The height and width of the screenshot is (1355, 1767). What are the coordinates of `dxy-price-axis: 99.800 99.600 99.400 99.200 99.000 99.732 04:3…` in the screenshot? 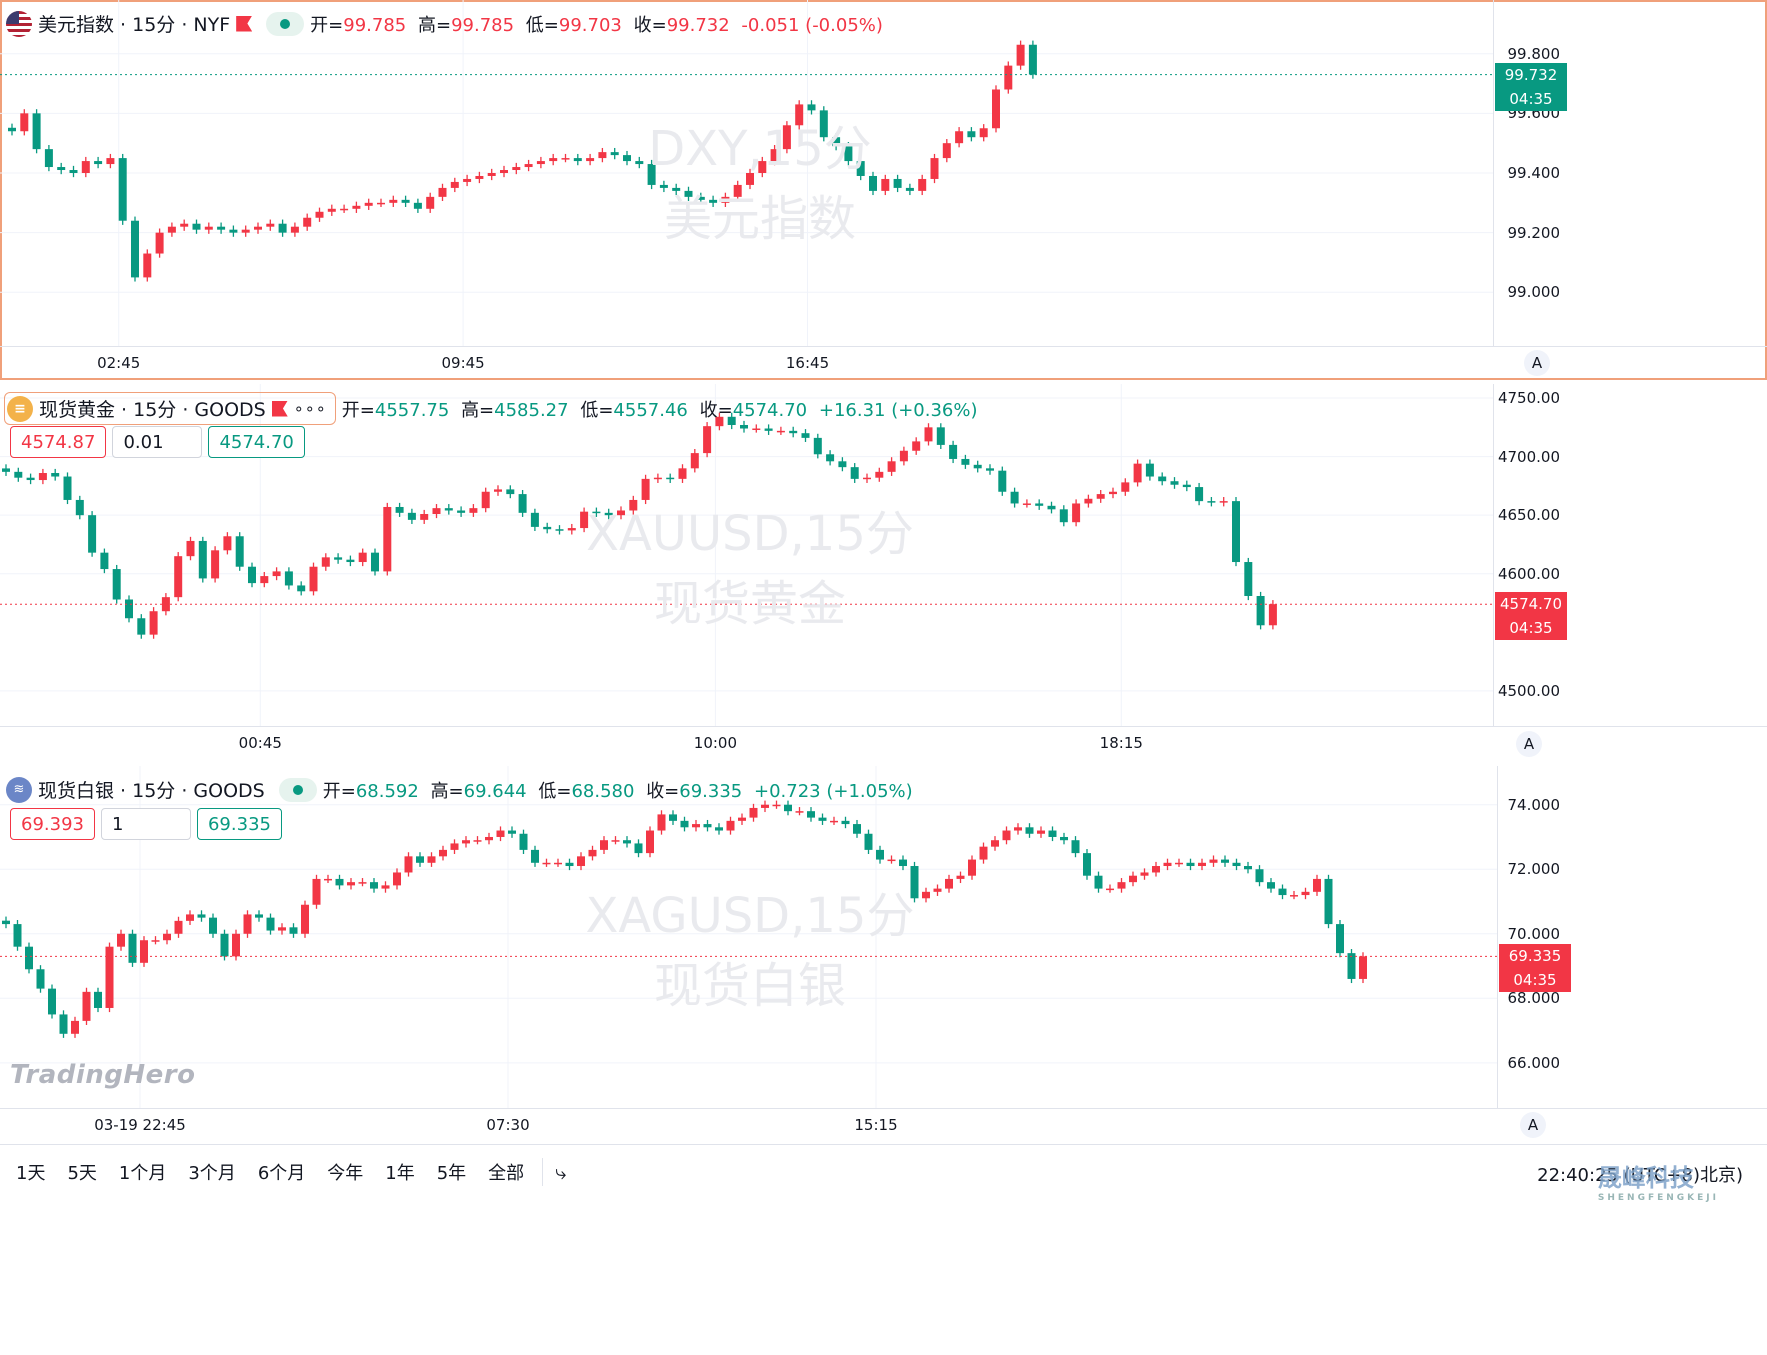 It's located at (1530, 173).